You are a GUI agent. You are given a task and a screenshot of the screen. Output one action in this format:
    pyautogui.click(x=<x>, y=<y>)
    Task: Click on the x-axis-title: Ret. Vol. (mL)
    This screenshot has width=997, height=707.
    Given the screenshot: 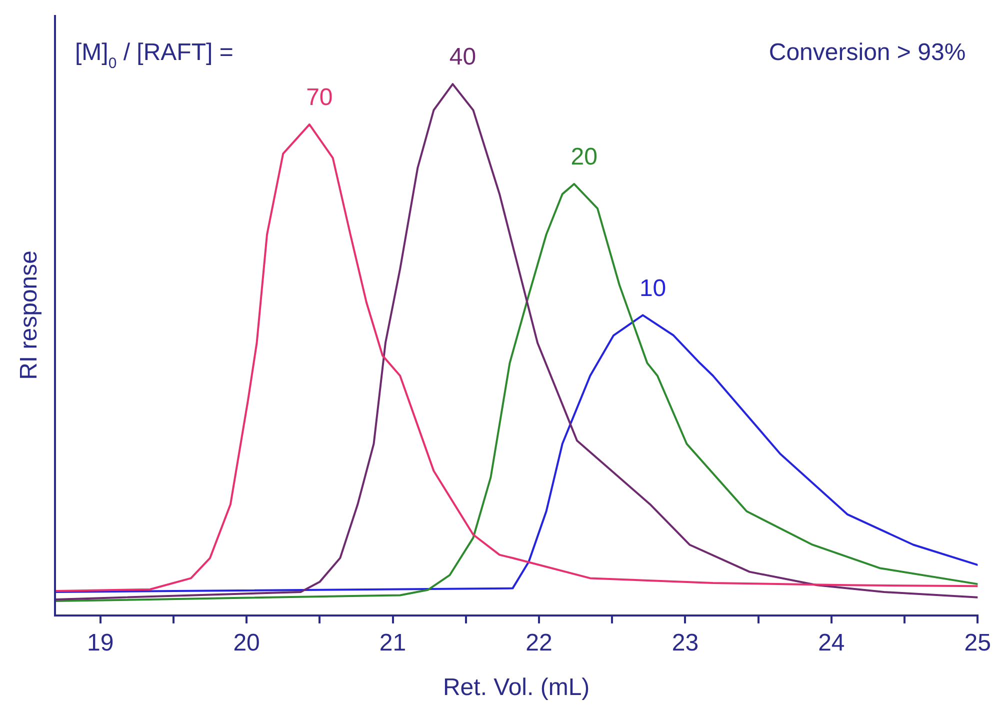 What is the action you would take?
    pyautogui.click(x=516, y=688)
    